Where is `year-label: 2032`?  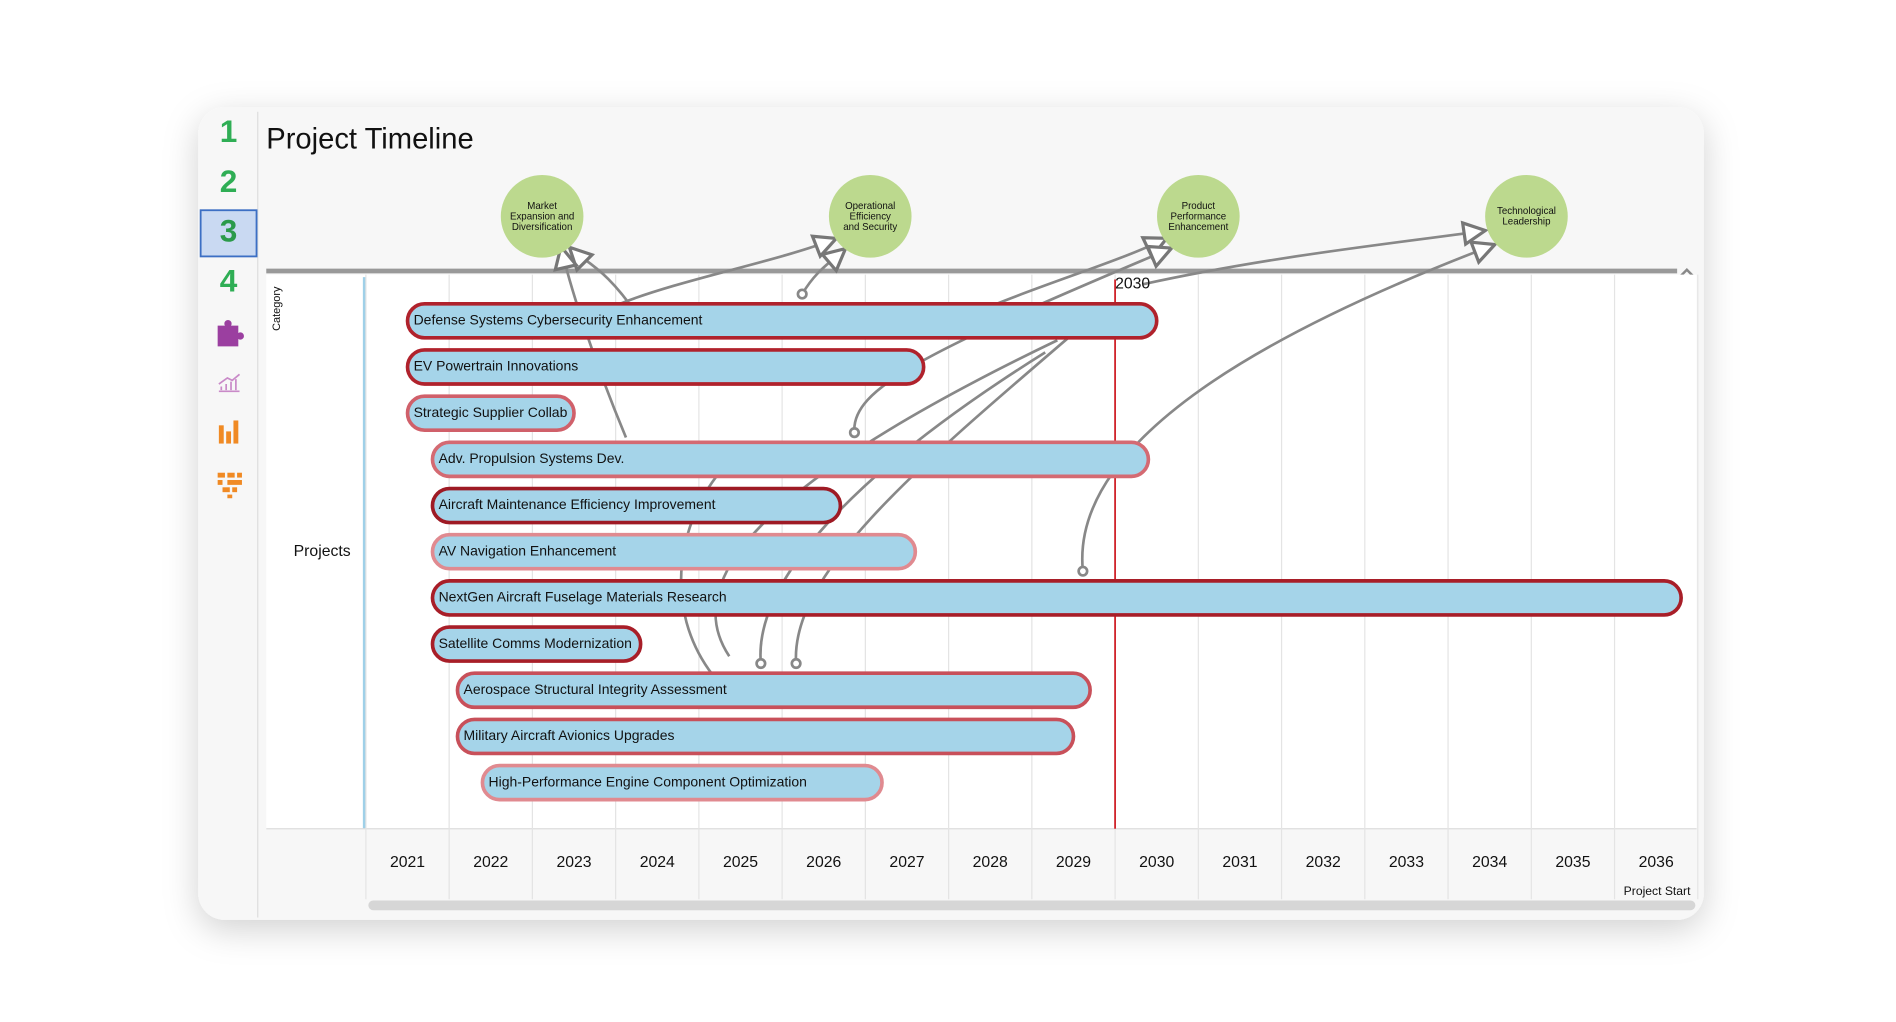
year-label: 2032 is located at coordinates (1323, 862).